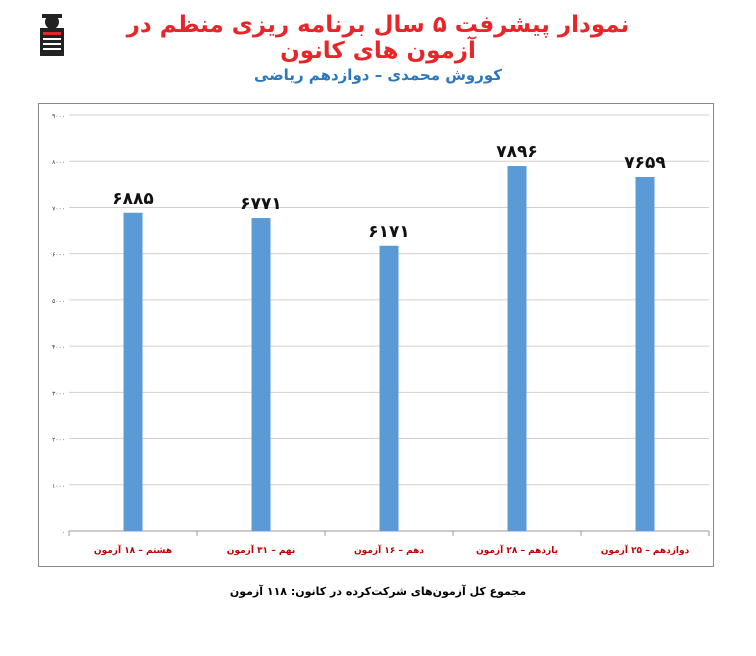 The image size is (756, 656). Describe the element at coordinates (58, 301) in the screenshot. I see `y-tick-label: ۵۰۰۰` at that location.